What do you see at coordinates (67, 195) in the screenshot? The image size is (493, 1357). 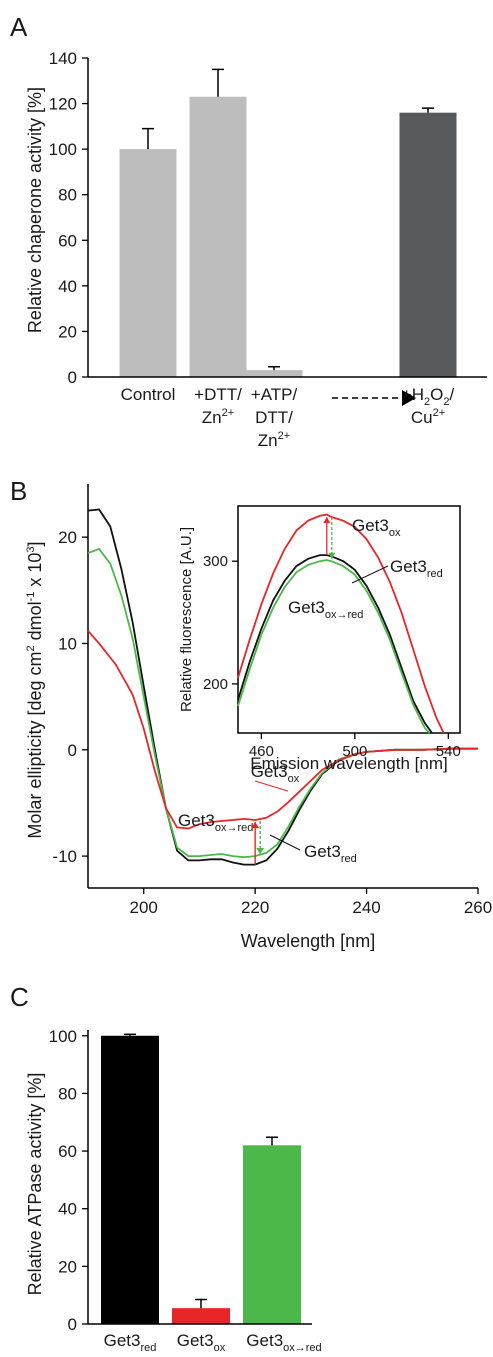 I see `a-ytick-label: 80` at bounding box center [67, 195].